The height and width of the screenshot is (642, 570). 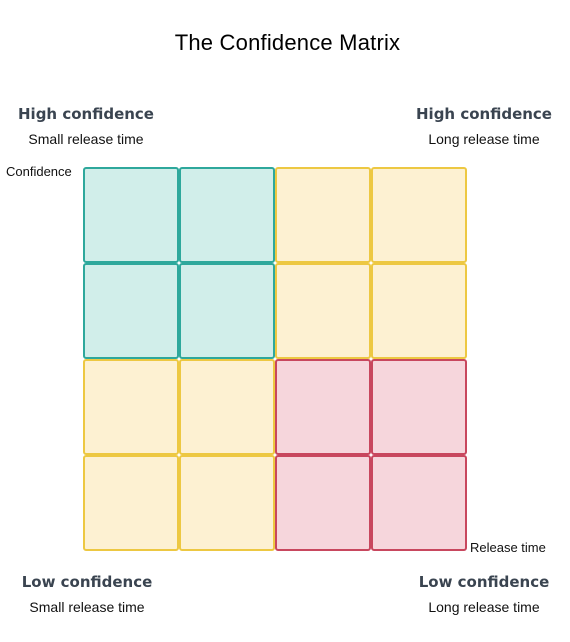 What do you see at coordinates (484, 594) in the screenshot?
I see `corner-bottom-right: Low confidence Long release time` at bounding box center [484, 594].